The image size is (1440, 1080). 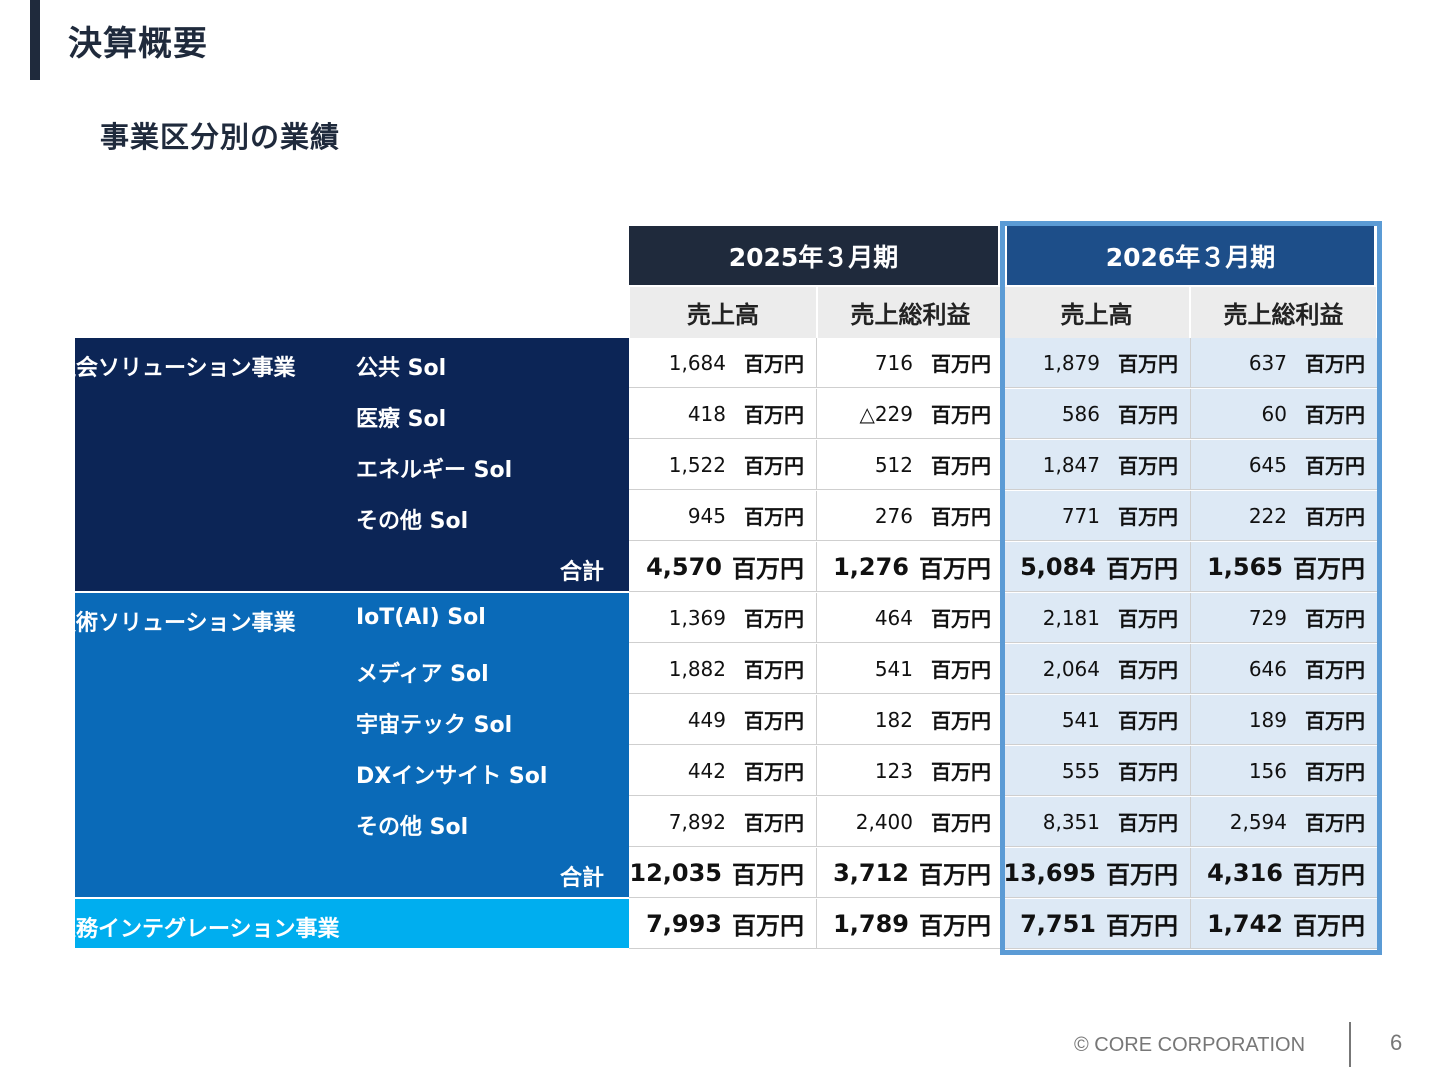 What do you see at coordinates (1284, 567) in the screenshot?
I see `table-total-cell: 1,565 百万円` at bounding box center [1284, 567].